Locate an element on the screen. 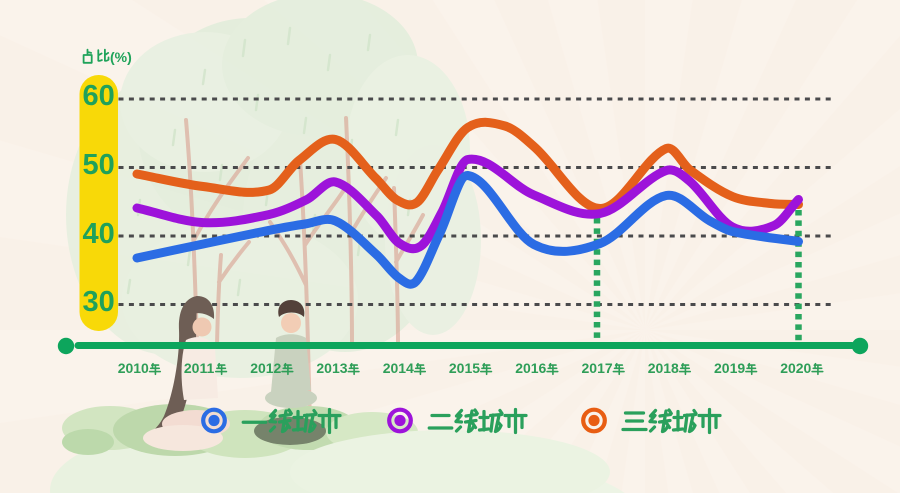 Image resolution: width=900 pixels, height=493 pixels. svg-text: 2011 is located at coordinates (199, 368).